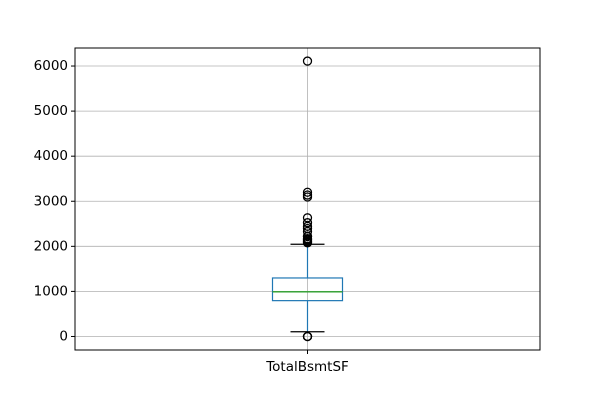  I want to click on y-tick-label: 4000, so click(51, 156).